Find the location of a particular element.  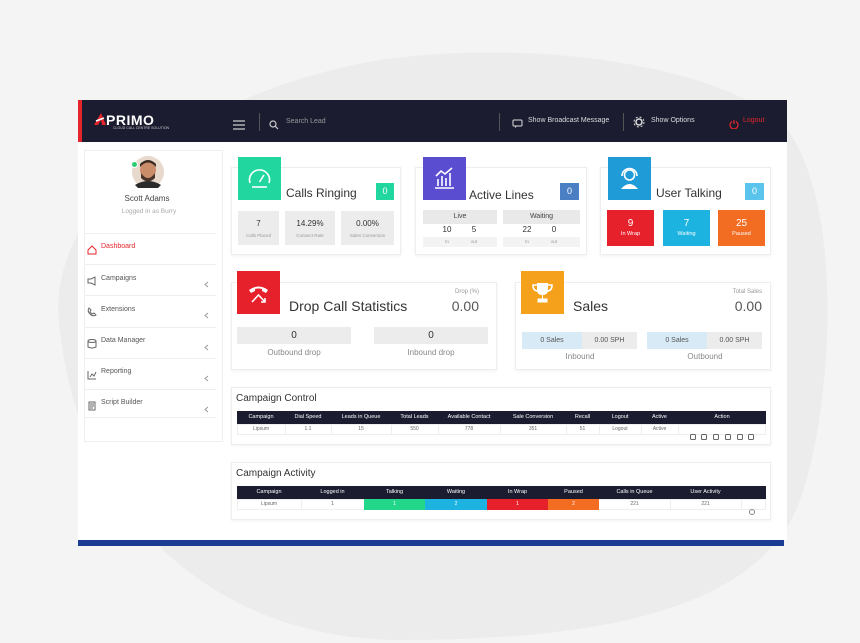

group-footer is located at coordinates (541, 242).